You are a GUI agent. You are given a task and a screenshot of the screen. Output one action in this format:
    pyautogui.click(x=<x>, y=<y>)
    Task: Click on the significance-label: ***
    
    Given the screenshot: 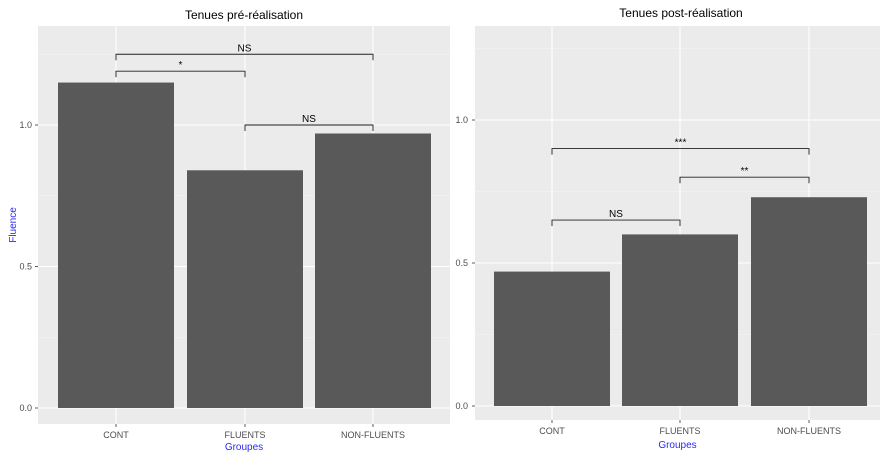 What is the action you would take?
    pyautogui.click(x=681, y=143)
    